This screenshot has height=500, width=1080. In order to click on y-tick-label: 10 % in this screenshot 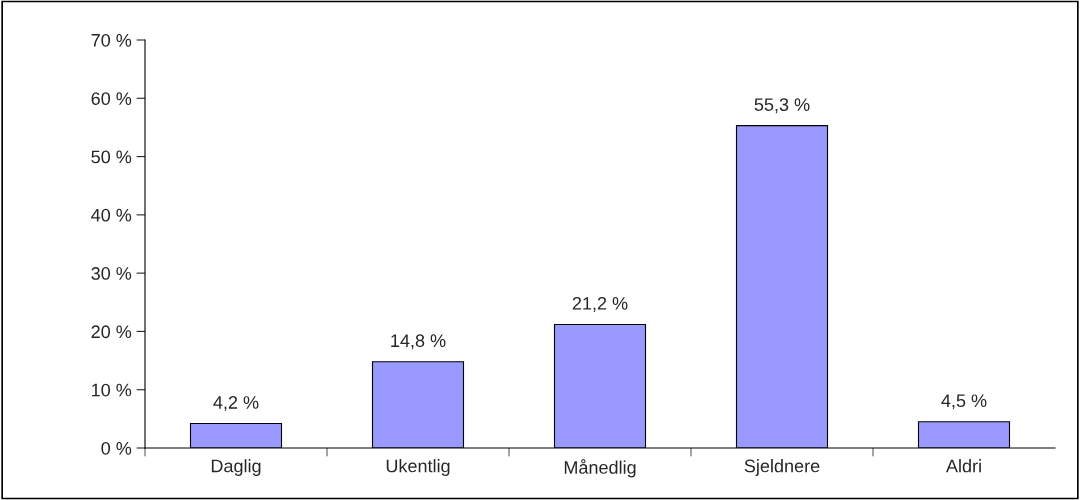, I will do `click(112, 390)`.